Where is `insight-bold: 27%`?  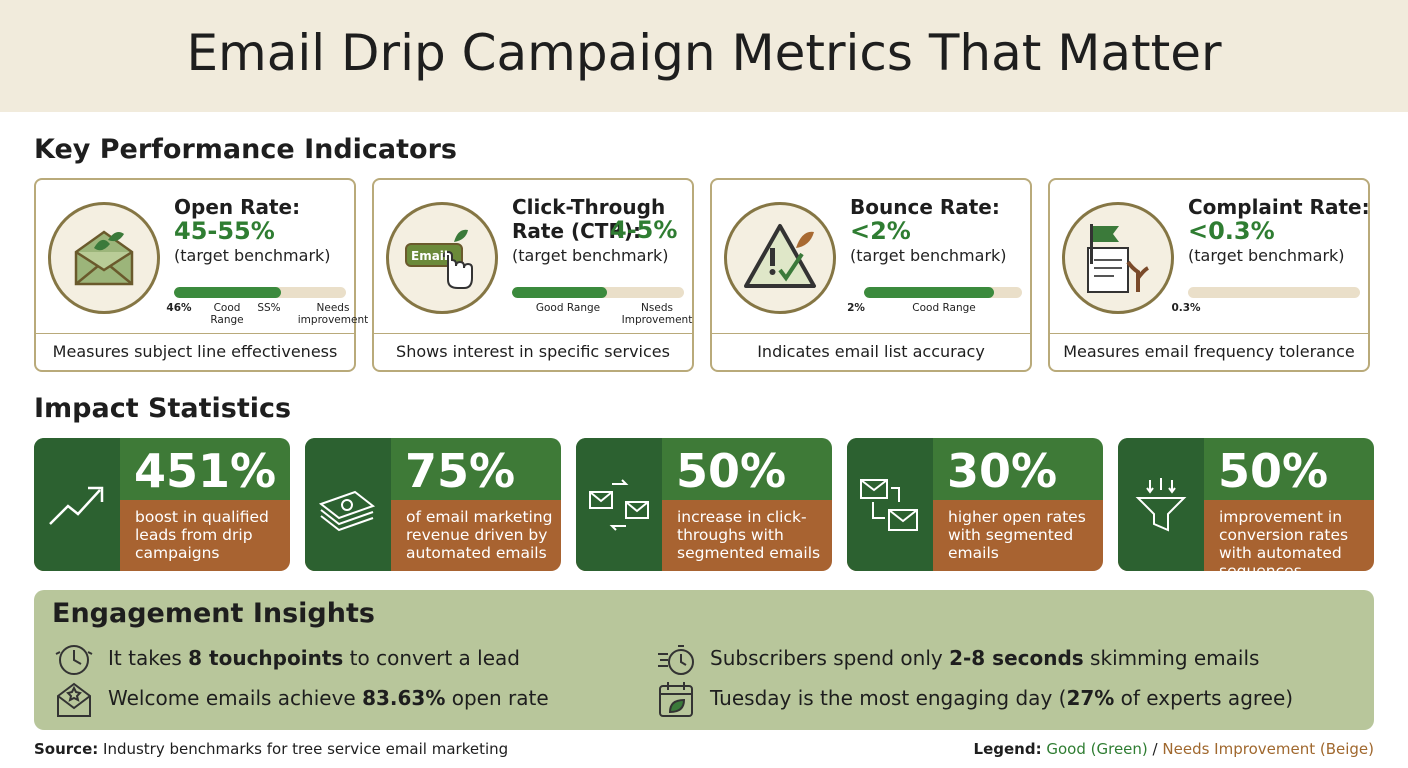
insight-bold: 27% is located at coordinates (1090, 698).